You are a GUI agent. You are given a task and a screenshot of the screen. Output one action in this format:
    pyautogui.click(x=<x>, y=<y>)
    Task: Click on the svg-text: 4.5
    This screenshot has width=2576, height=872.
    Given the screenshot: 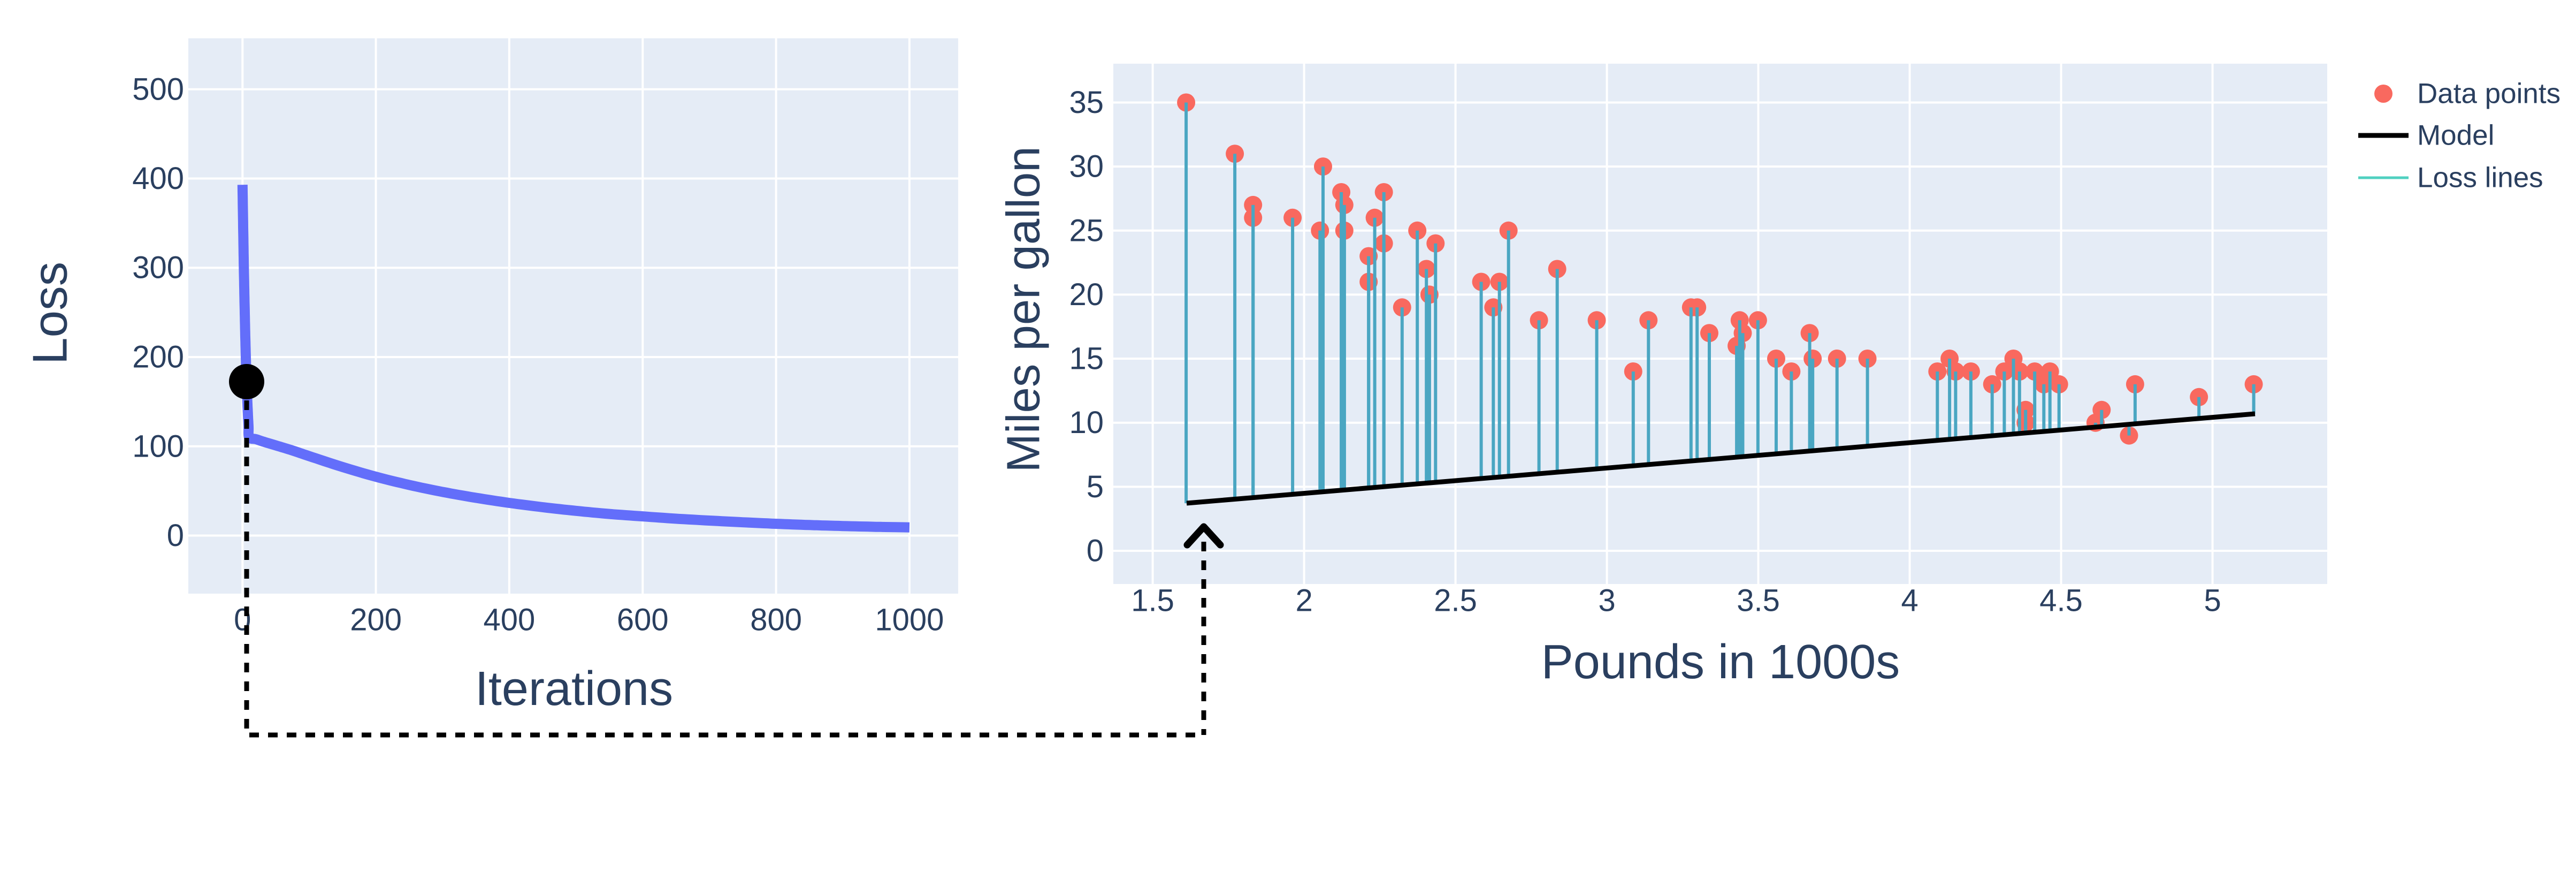 What is the action you would take?
    pyautogui.click(x=2061, y=600)
    